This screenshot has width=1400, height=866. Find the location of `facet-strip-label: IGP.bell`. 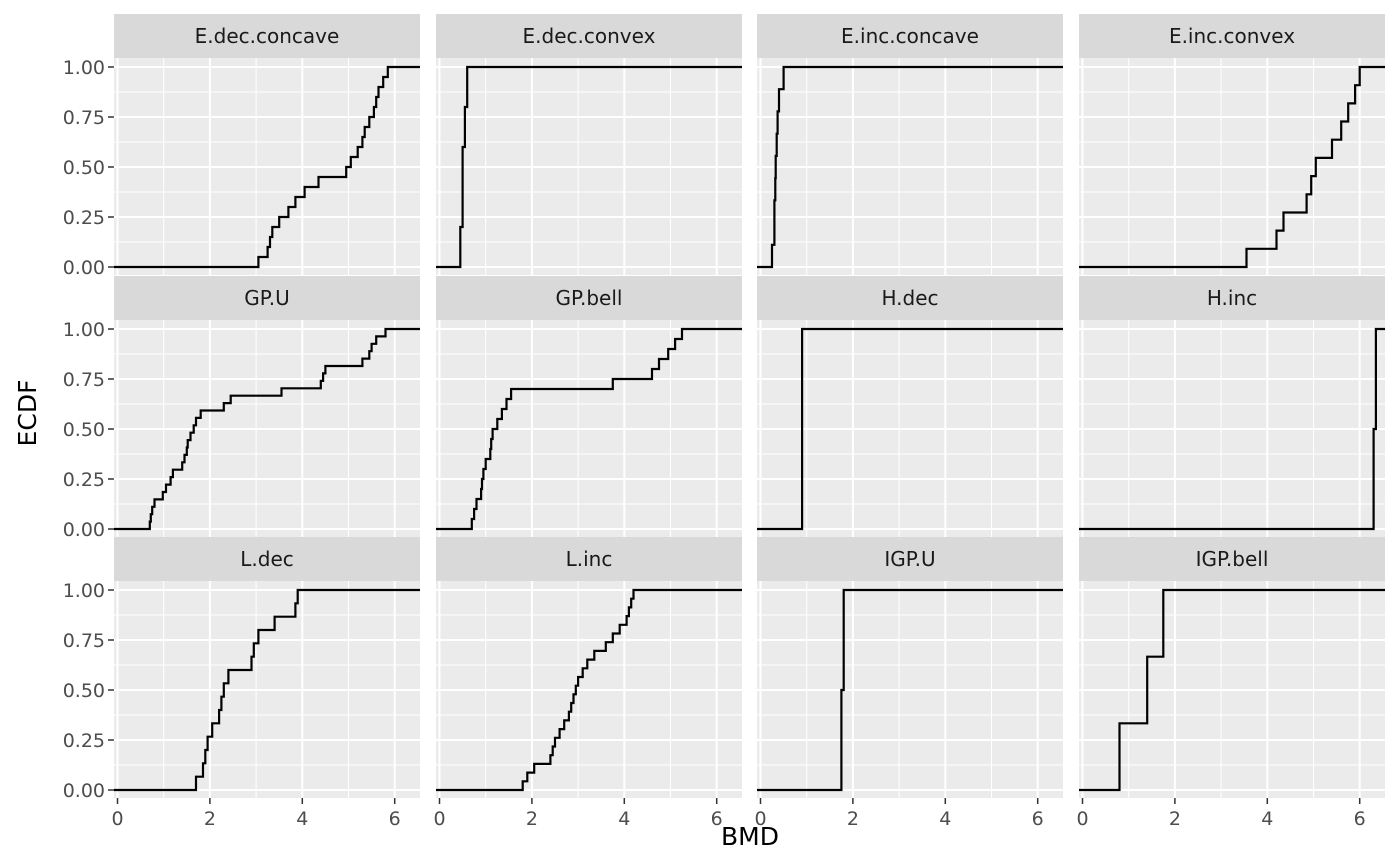

facet-strip-label: IGP.bell is located at coordinates (1232, 559).